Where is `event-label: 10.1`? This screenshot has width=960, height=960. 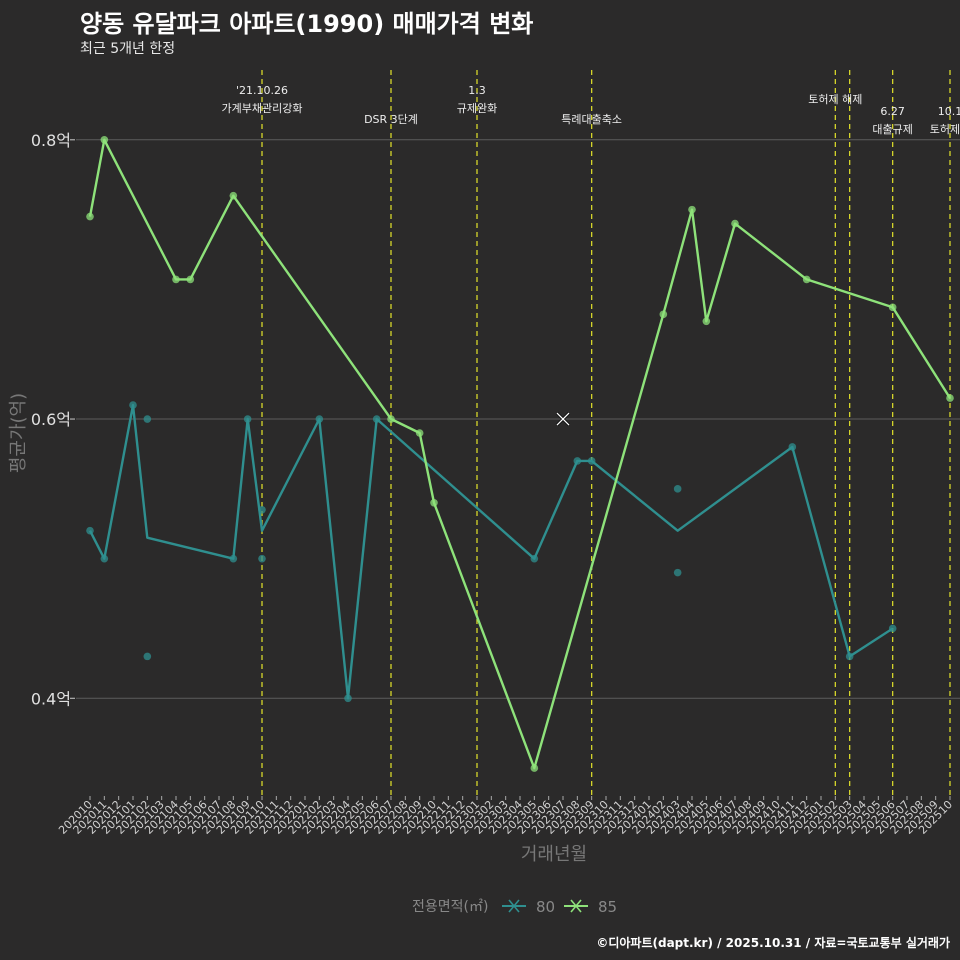 event-label: 10.1 is located at coordinates (949, 111).